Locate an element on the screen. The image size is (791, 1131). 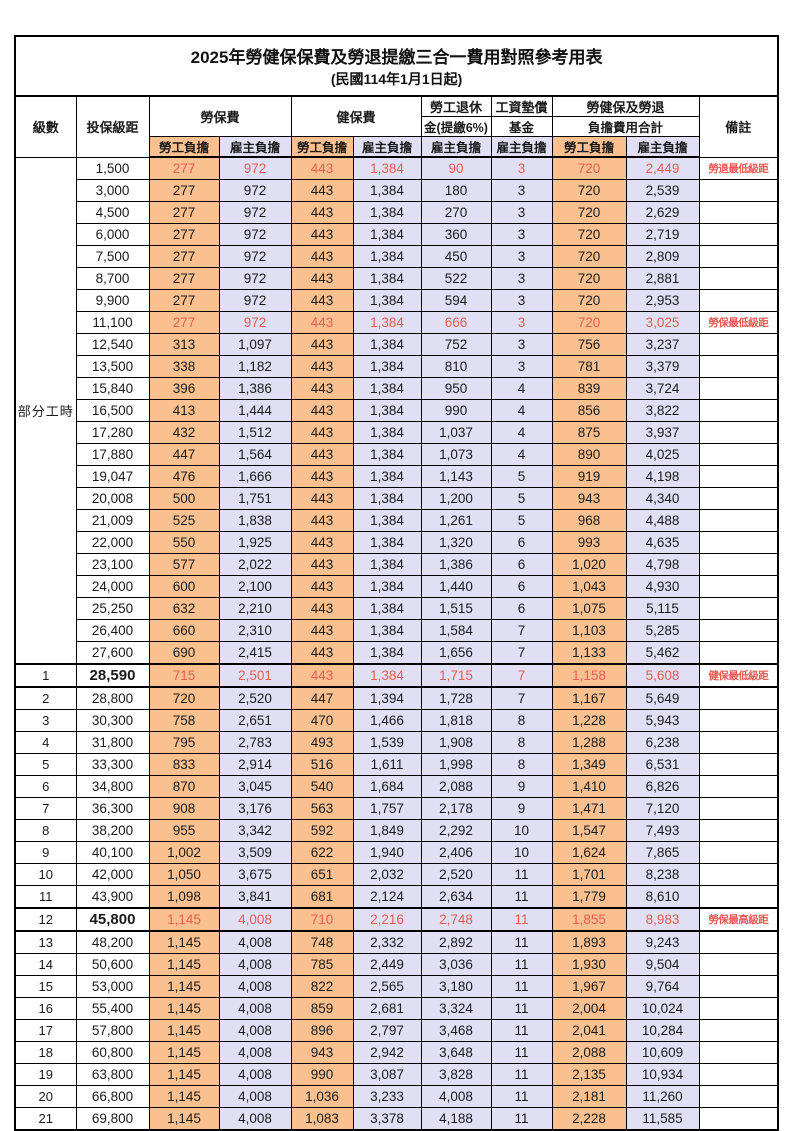
health-employer-cell: 1,539 is located at coordinates (387, 742).